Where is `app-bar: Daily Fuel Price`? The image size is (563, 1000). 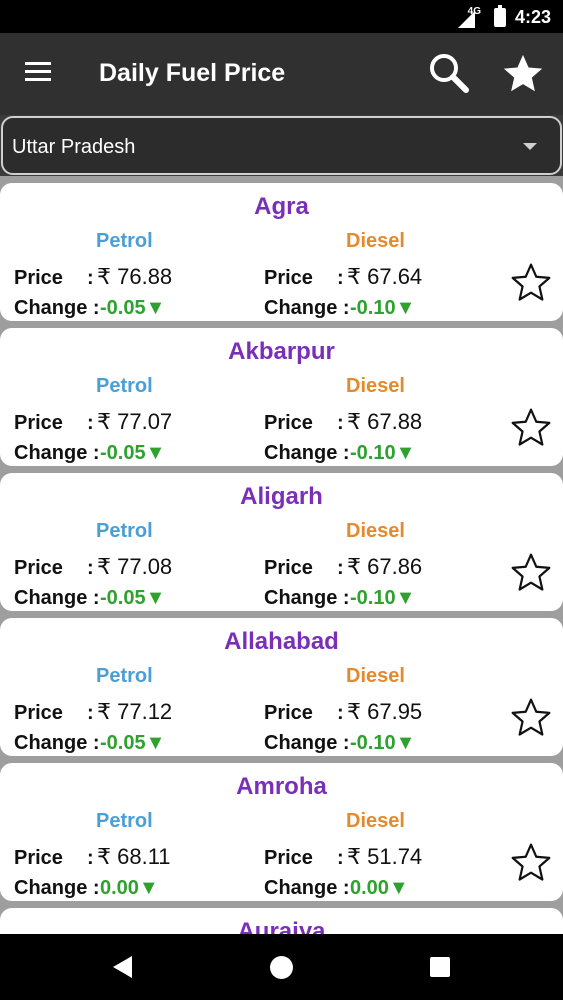
app-bar: Daily Fuel Price is located at coordinates (281, 74).